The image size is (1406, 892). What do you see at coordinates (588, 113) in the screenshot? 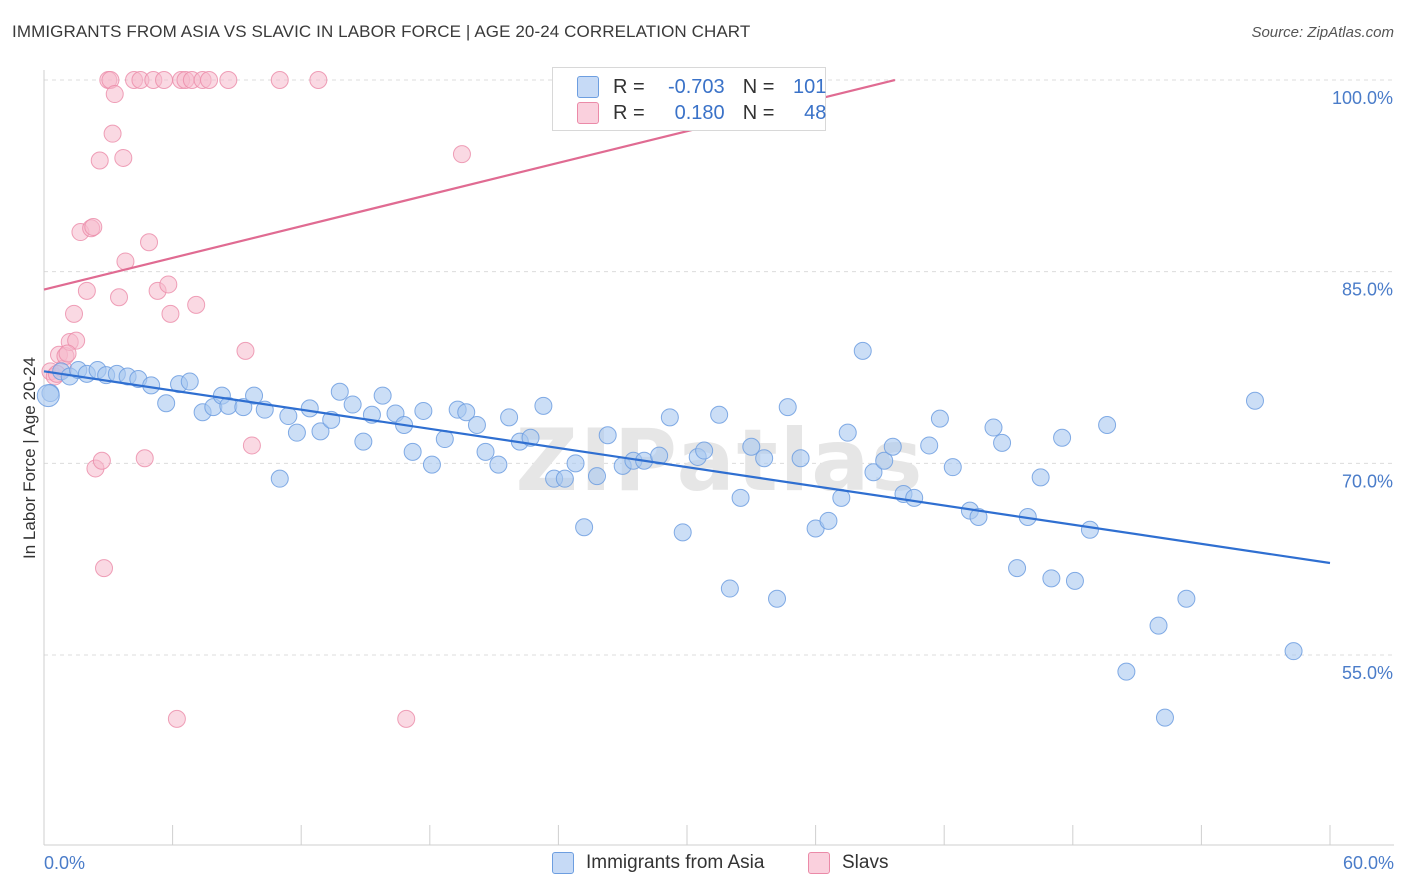
I see `slavs-swatch` at bounding box center [588, 113].